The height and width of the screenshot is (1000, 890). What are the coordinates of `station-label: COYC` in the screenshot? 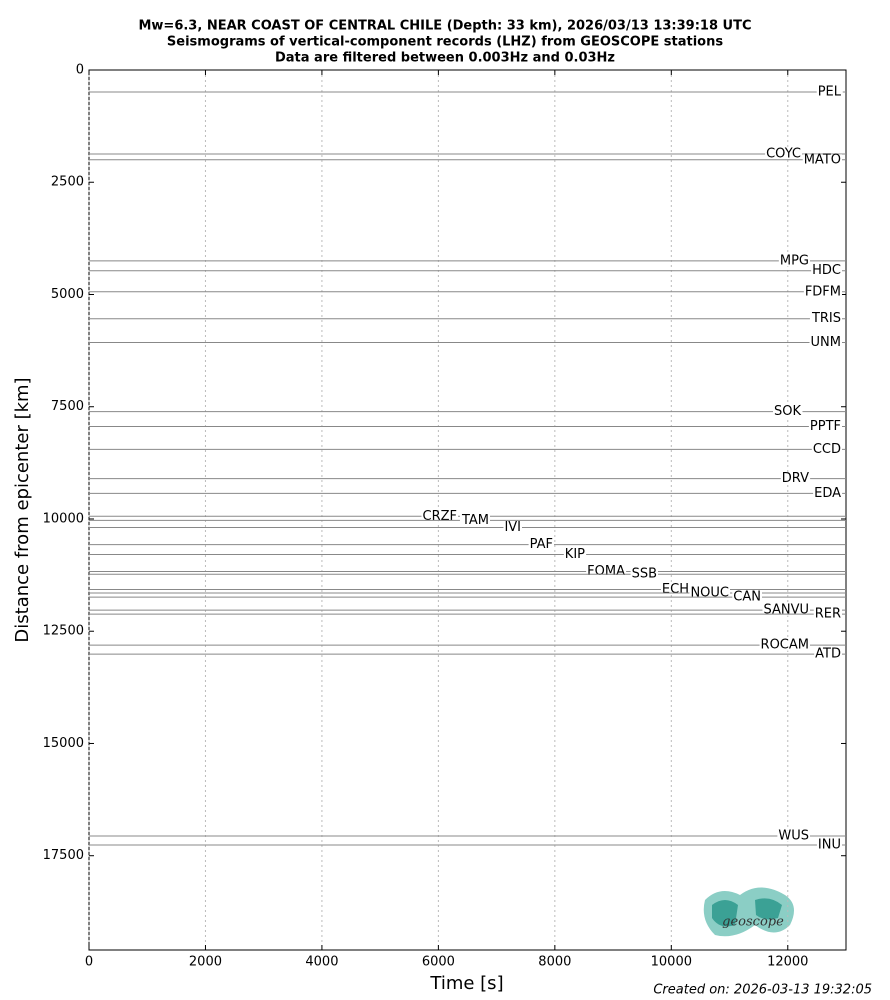 It's located at (783, 153).